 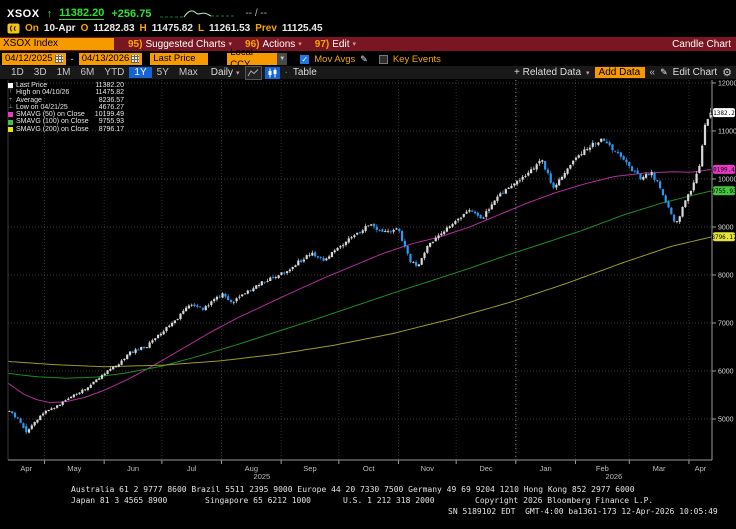 I want to click on mov-avgs-label: Mov Avgs, so click(x=335, y=59).